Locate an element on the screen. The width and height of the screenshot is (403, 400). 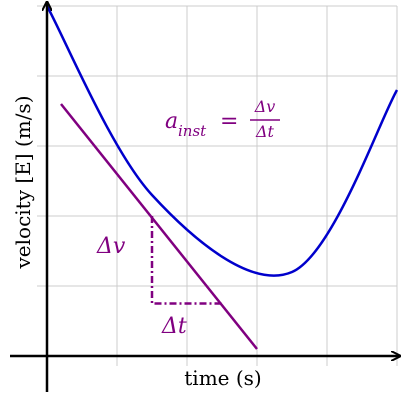
delta-v-label: Δv is located at coordinates (111, 246).